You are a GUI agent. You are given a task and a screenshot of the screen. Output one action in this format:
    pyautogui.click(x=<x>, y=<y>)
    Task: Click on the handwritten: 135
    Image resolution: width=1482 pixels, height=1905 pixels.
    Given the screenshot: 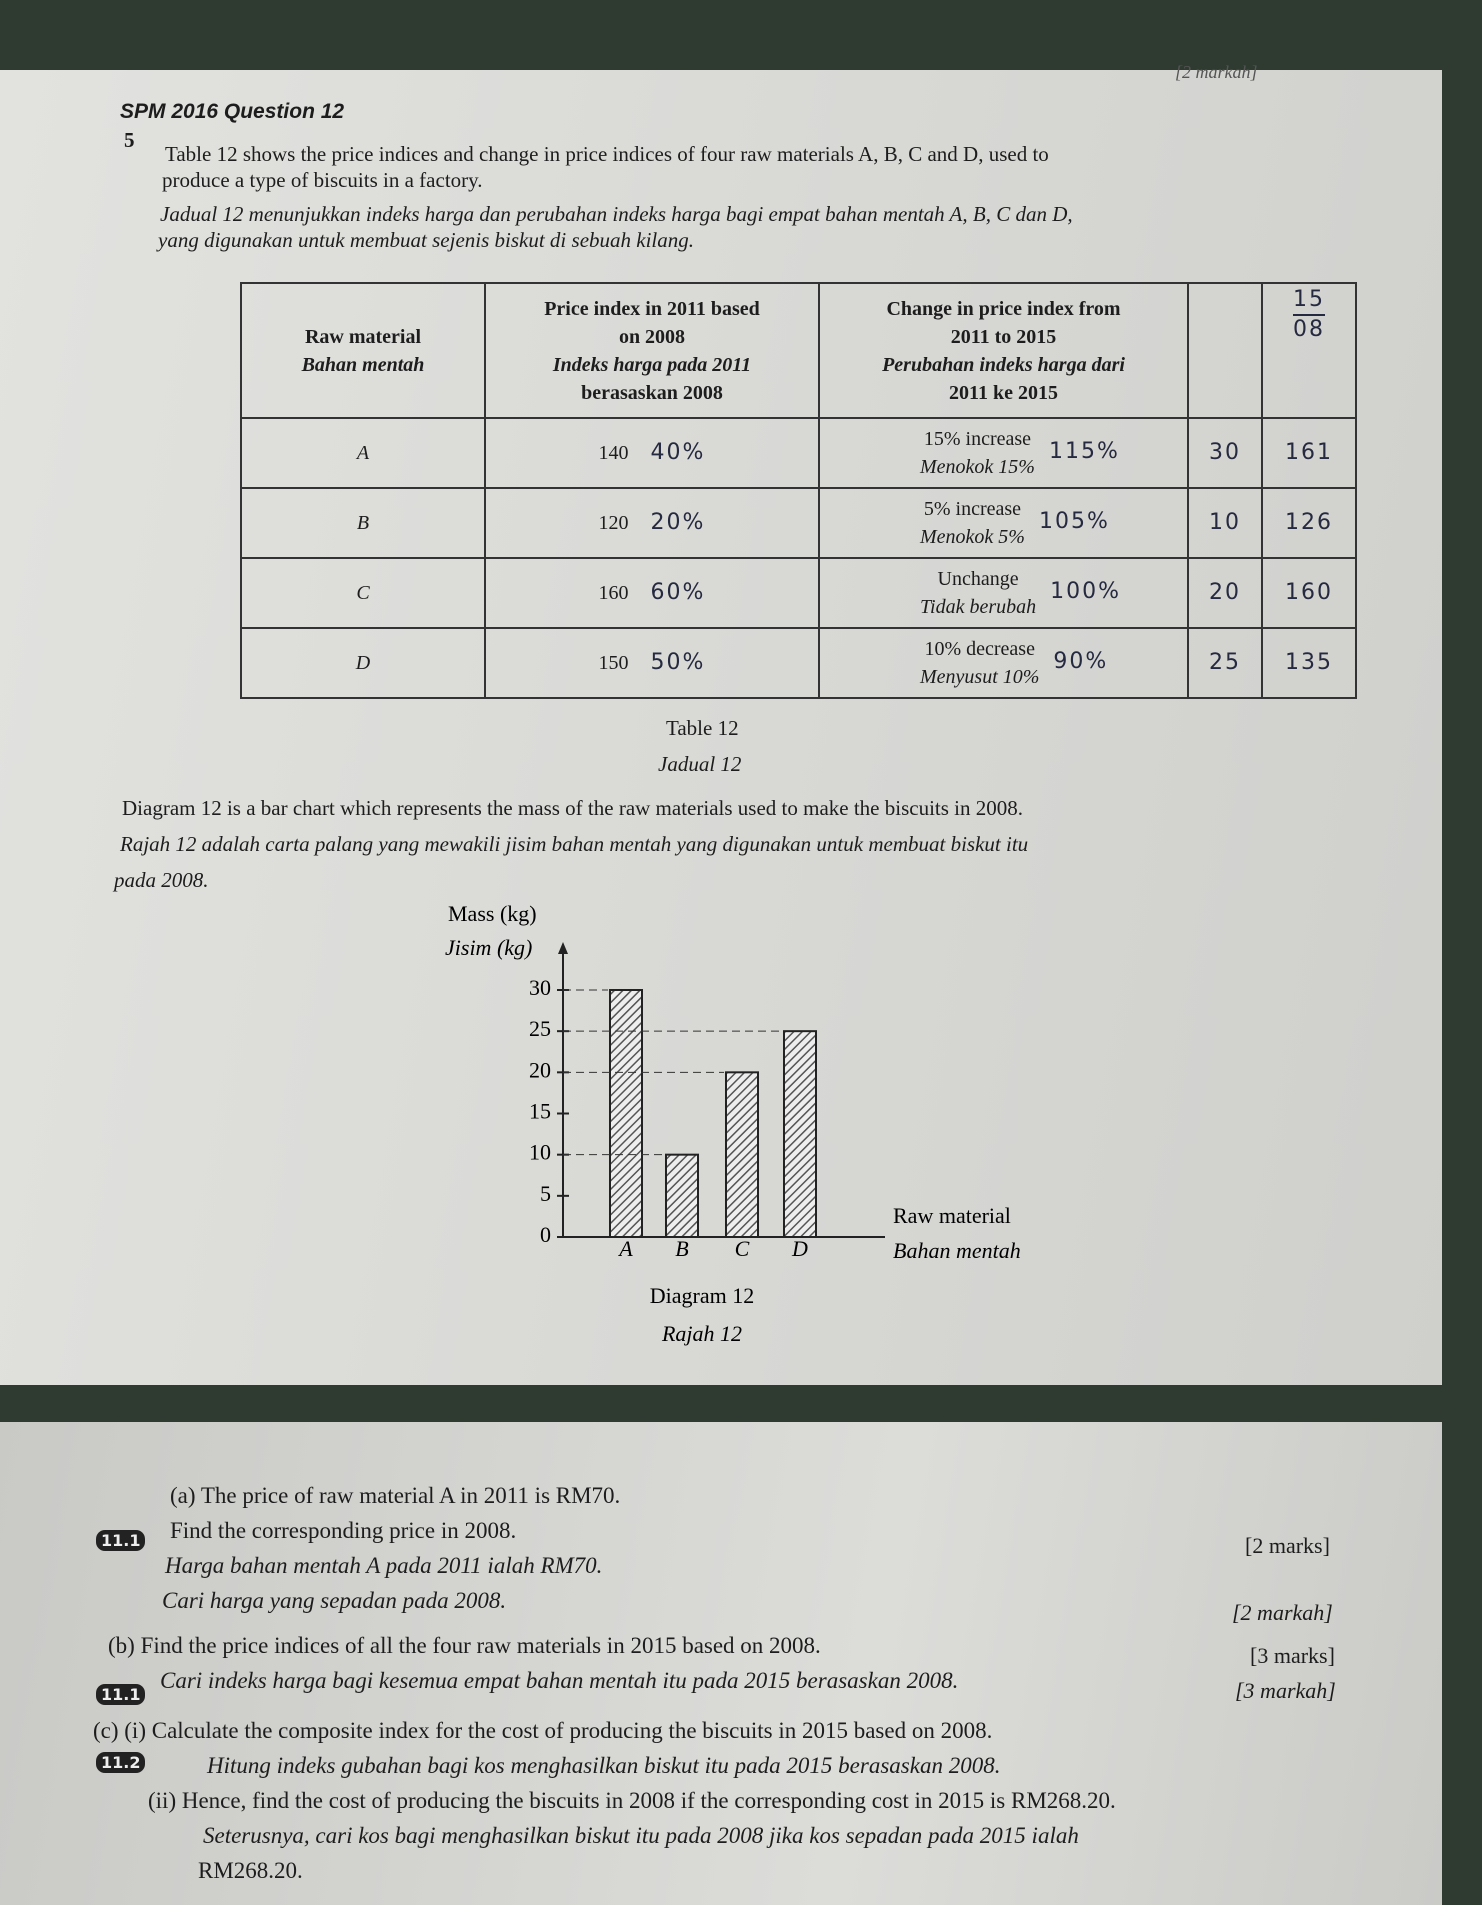 What is the action you would take?
    pyautogui.click(x=1309, y=663)
    